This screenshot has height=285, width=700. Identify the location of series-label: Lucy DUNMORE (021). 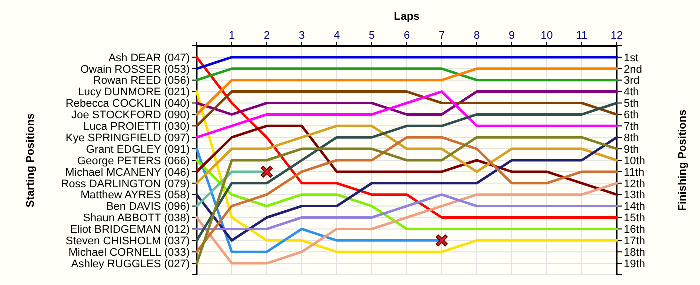
(134, 92).